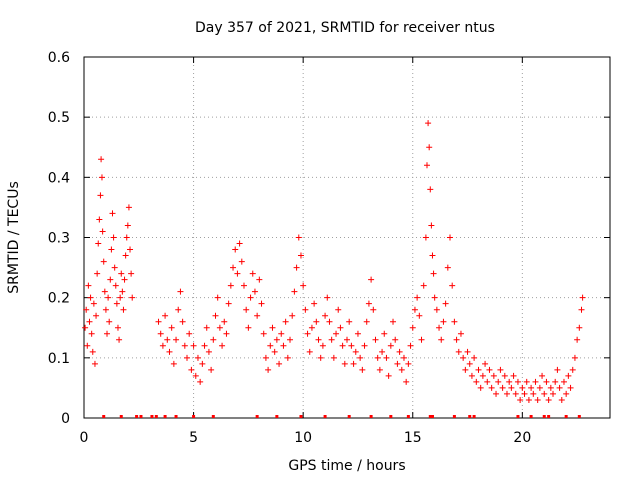 The height and width of the screenshot is (480, 640). I want to click on x-tick-label: 0, so click(84, 438).